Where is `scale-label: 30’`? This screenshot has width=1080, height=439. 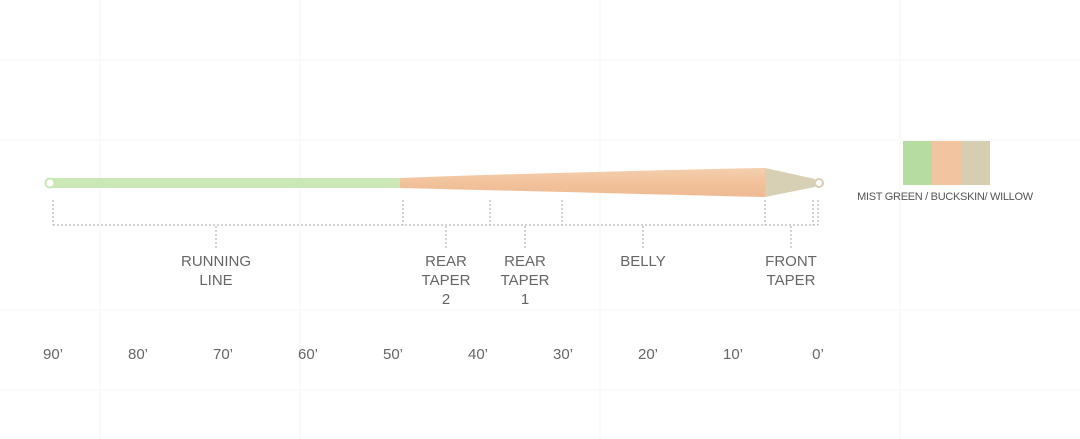
scale-label: 30’ is located at coordinates (563, 354).